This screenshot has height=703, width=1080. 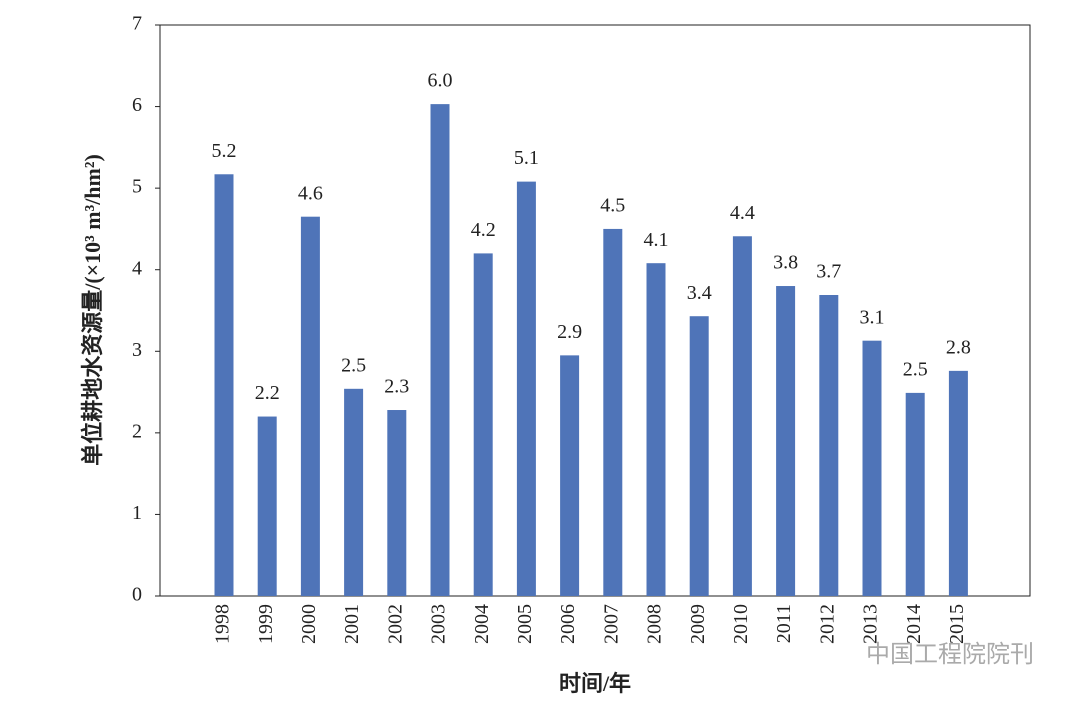 What do you see at coordinates (137, 187) in the screenshot?
I see `y-tick-label: 5` at bounding box center [137, 187].